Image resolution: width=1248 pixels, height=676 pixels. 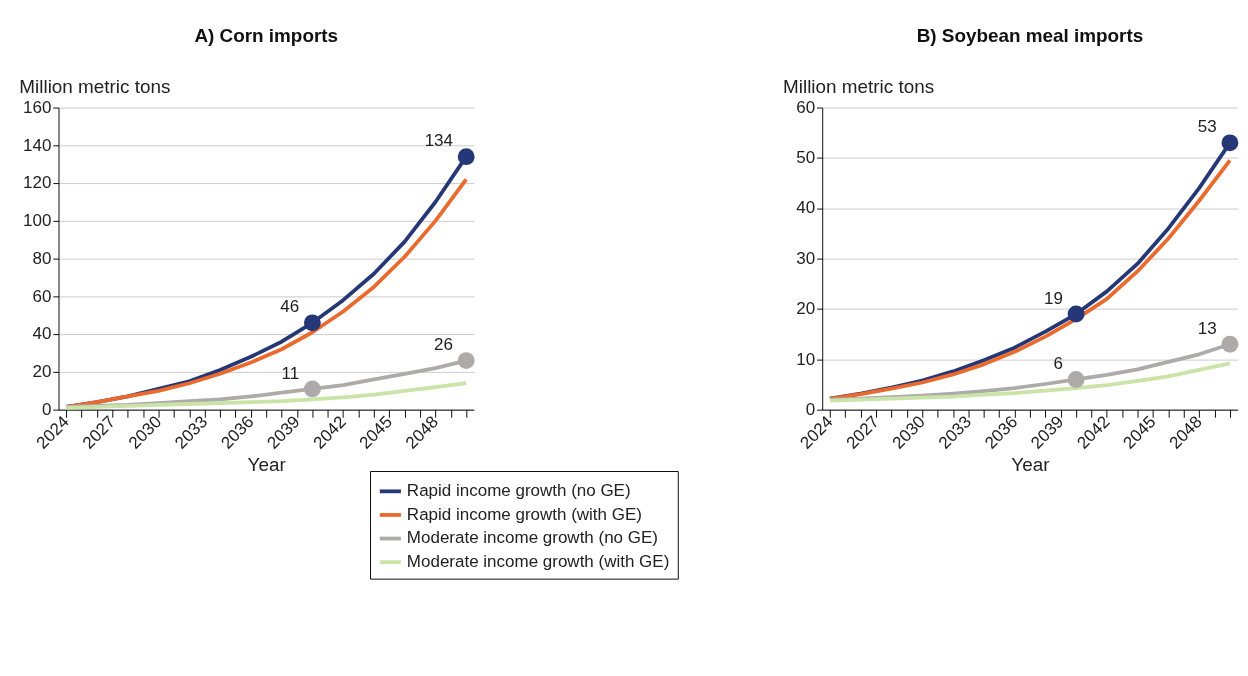 What do you see at coordinates (1058, 364) in the screenshot?
I see `data-label: 6` at bounding box center [1058, 364].